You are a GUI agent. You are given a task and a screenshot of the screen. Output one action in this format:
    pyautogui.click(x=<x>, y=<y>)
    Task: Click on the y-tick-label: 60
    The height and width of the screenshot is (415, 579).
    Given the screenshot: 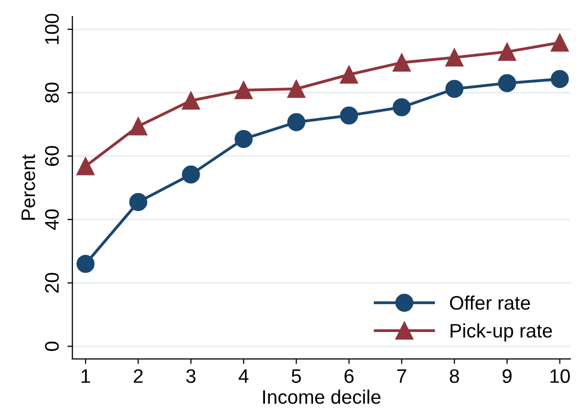 What is the action you would take?
    pyautogui.click(x=52, y=156)
    